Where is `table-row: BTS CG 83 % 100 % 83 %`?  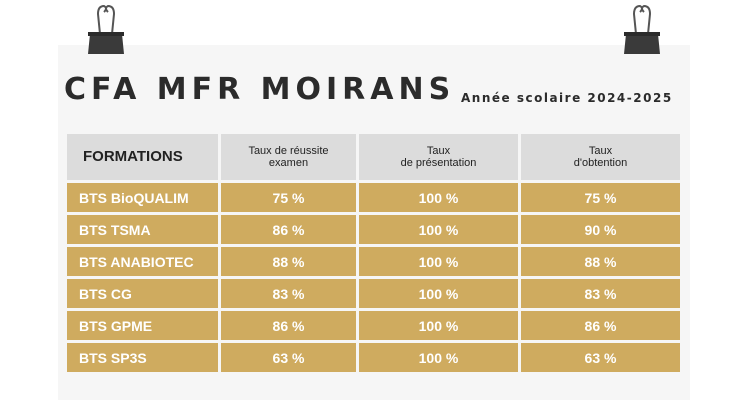
table-row: BTS CG 83 % 100 % 83 % is located at coordinates (373, 293).